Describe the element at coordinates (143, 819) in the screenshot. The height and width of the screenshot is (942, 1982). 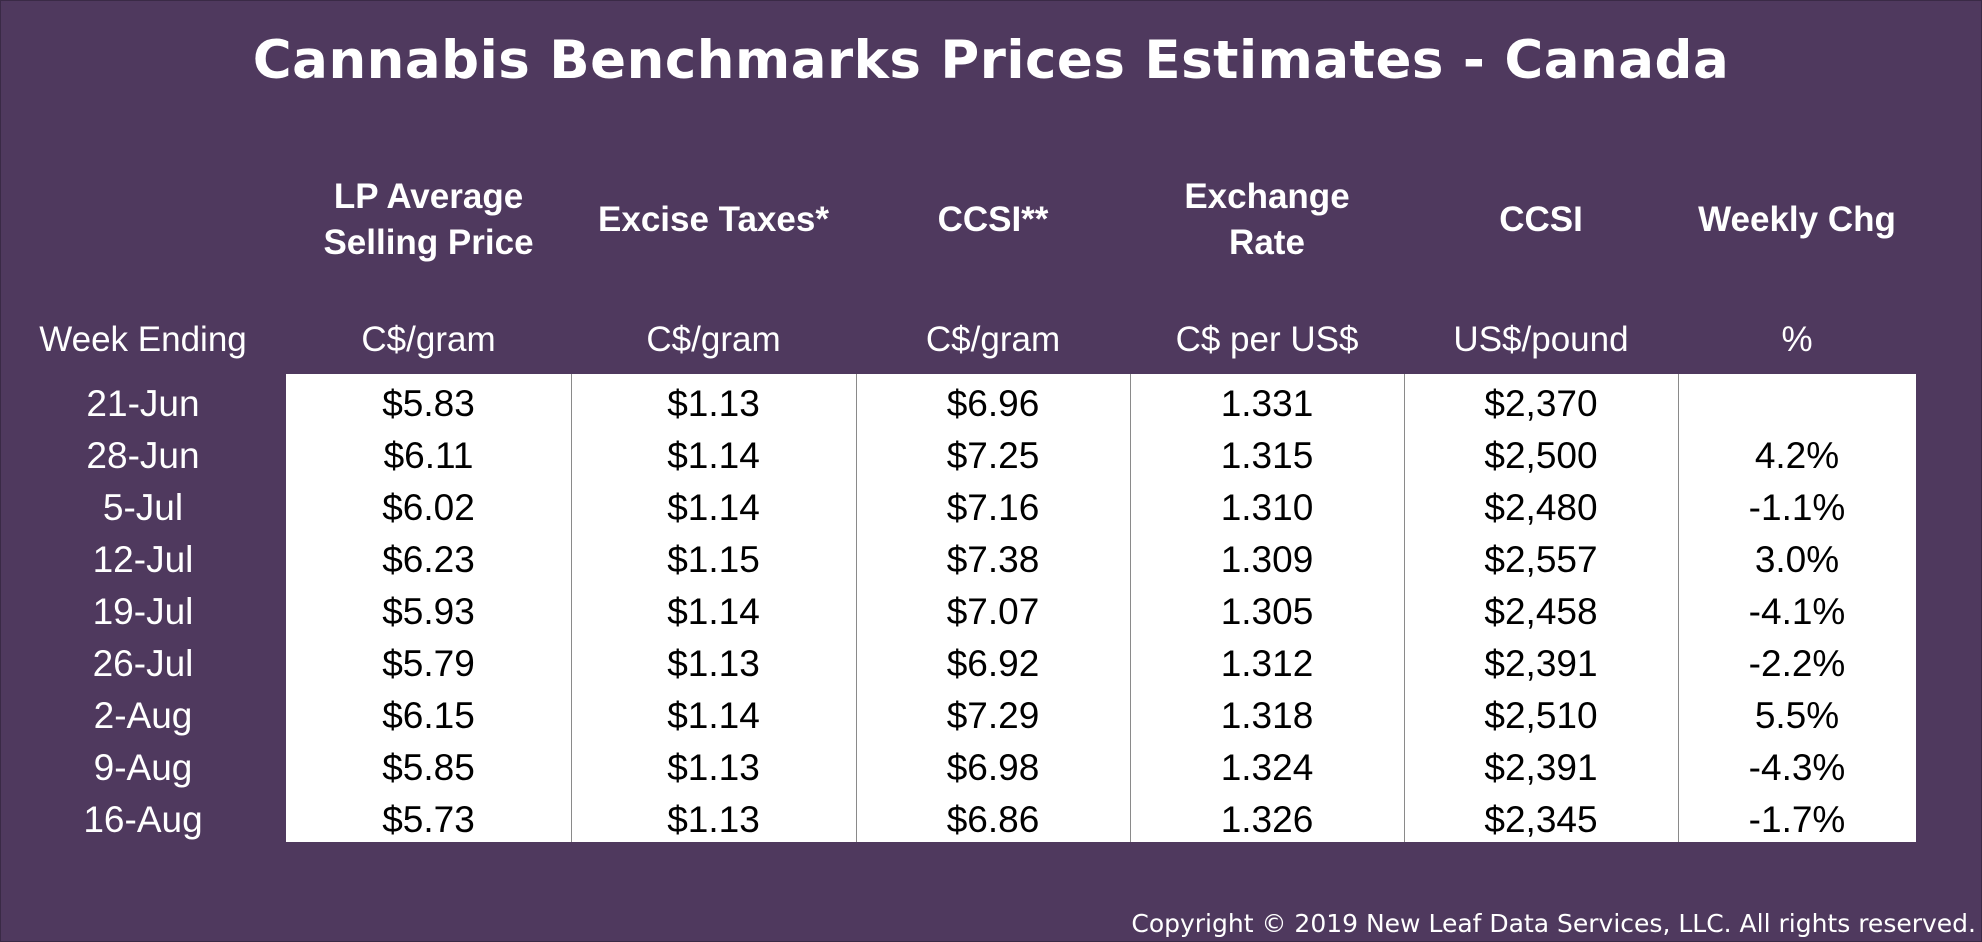
I see `week-label: 16-Aug` at that location.